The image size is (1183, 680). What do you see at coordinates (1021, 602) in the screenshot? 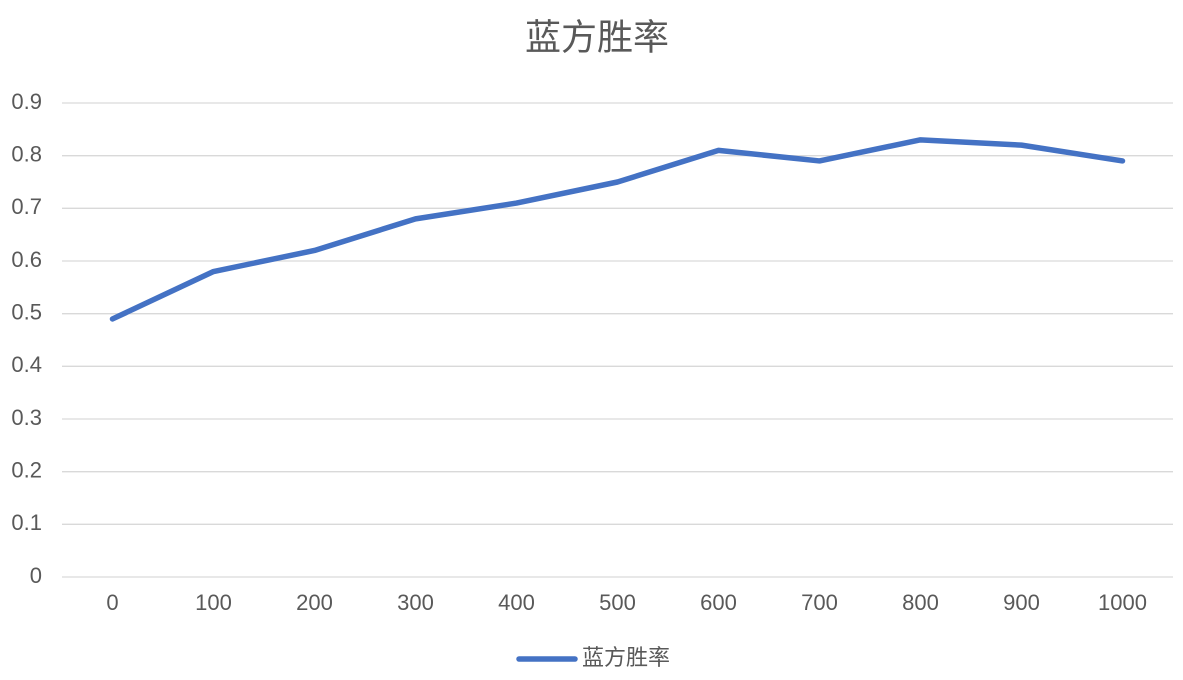
I see `x-tick-label: 900` at bounding box center [1021, 602].